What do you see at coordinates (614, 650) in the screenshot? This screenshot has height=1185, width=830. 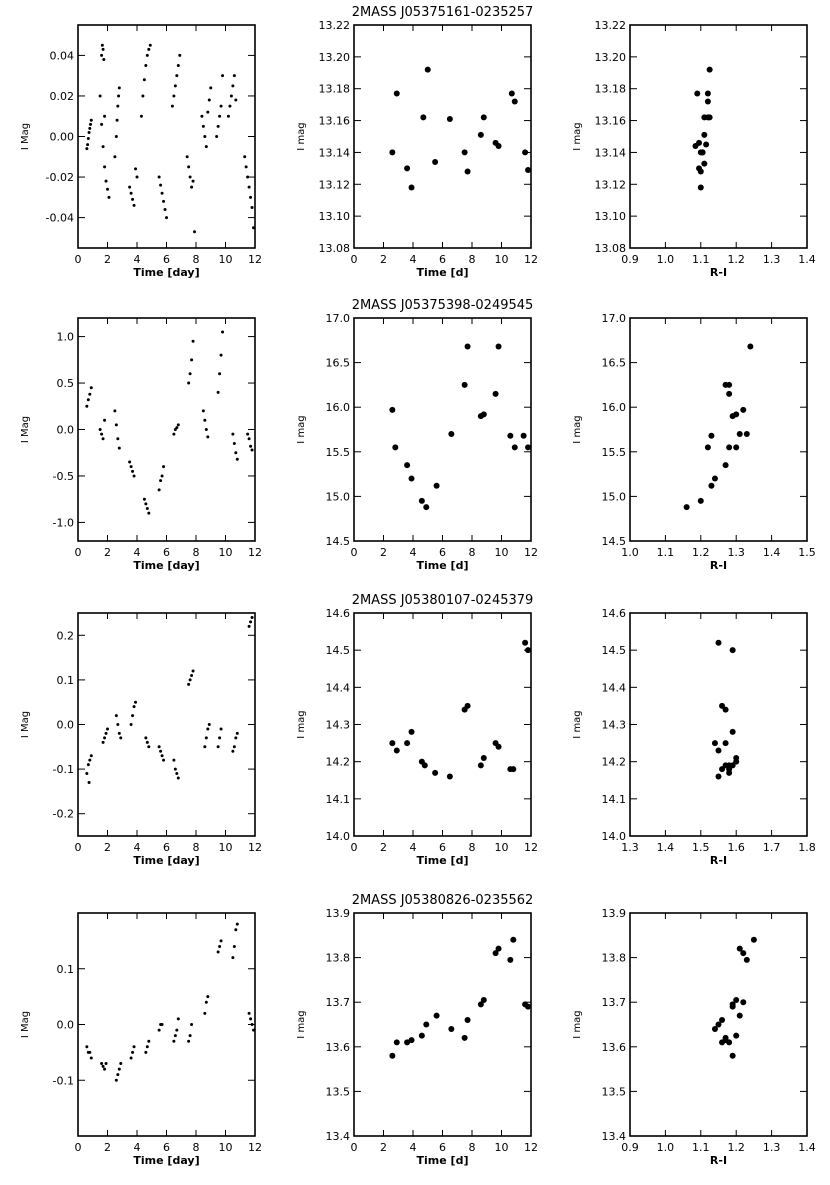 I see `y-tick-label: 14.5` at bounding box center [614, 650].